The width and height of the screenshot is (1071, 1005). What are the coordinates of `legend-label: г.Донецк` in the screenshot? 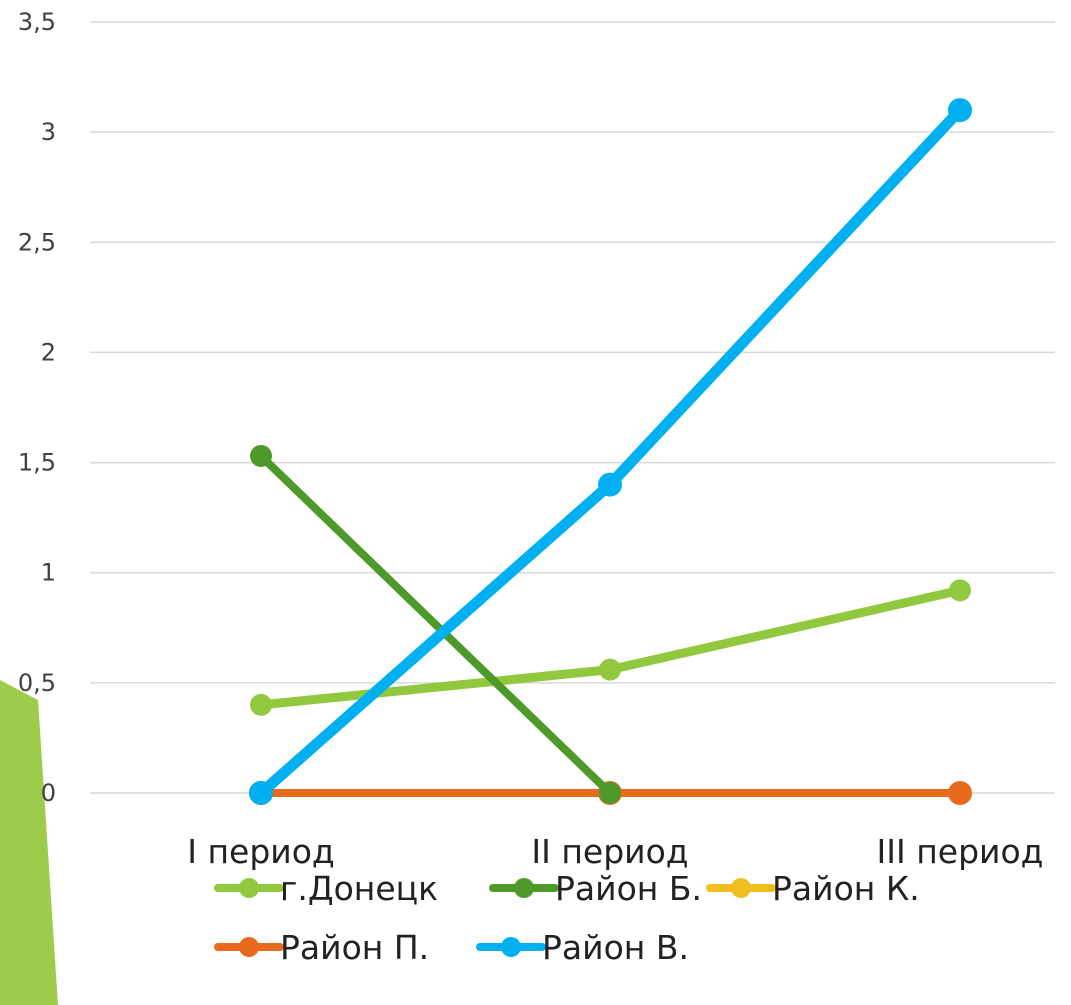 It's located at (359, 888).